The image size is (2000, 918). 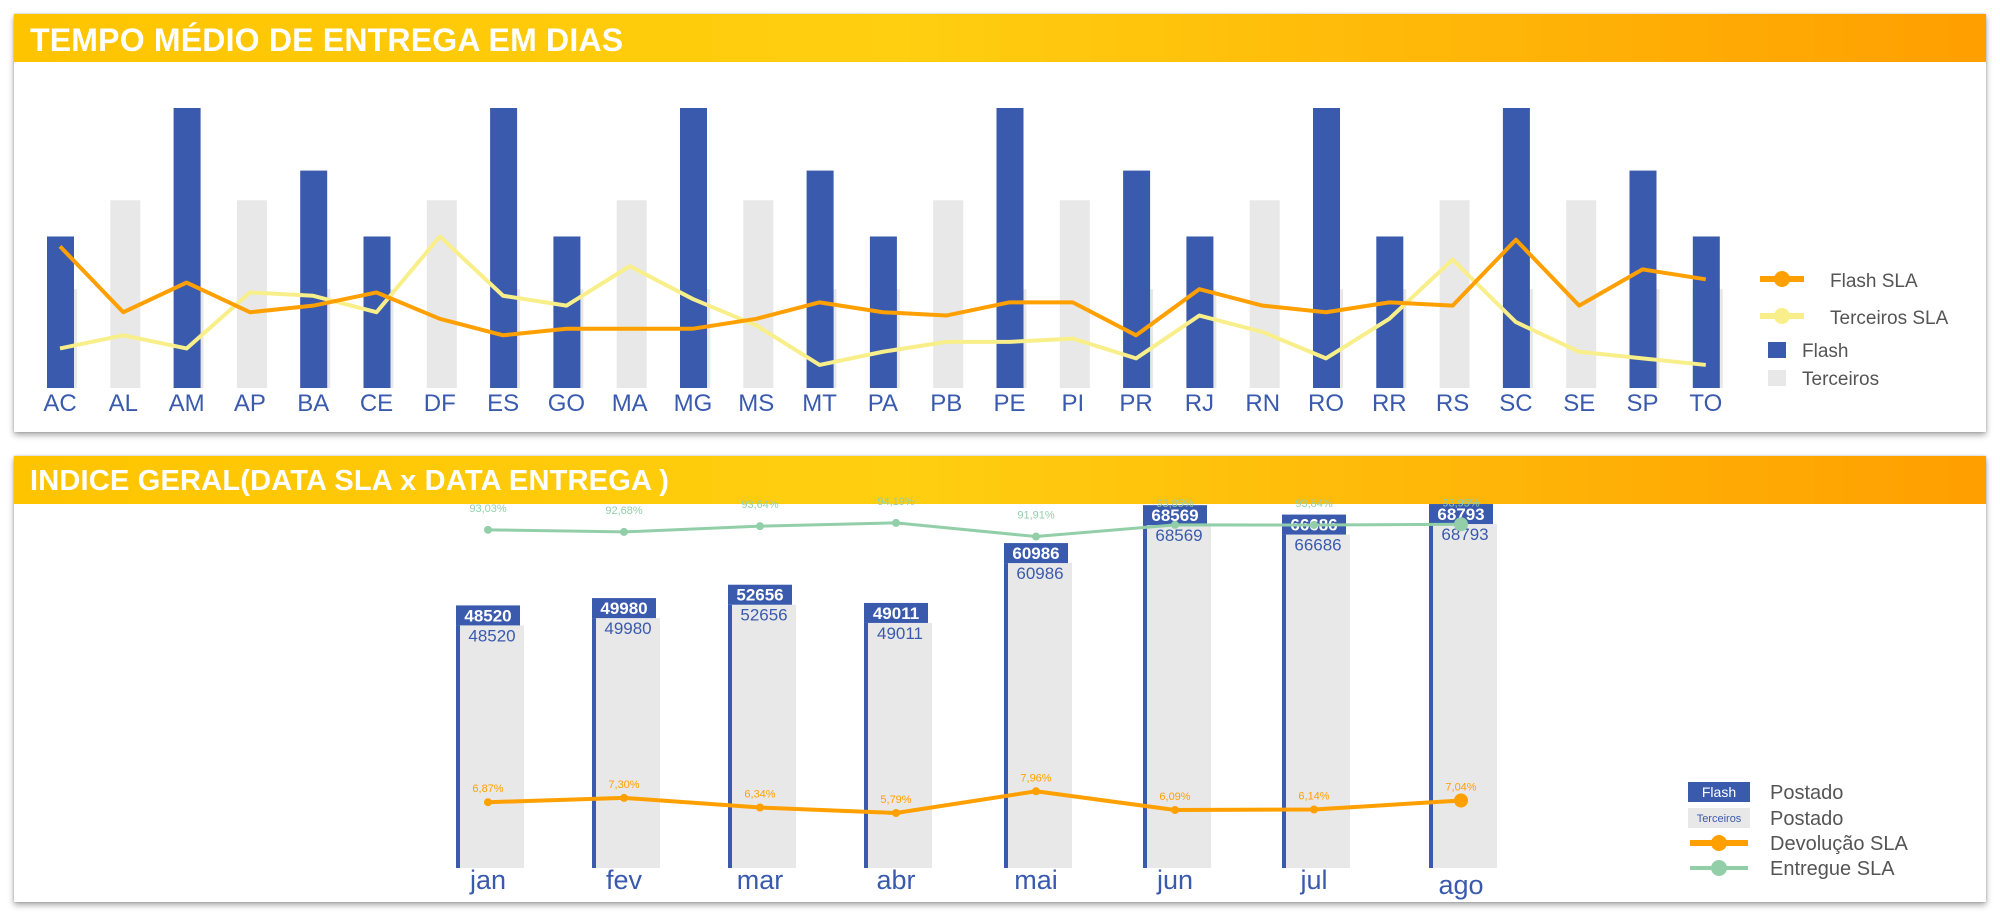 What do you see at coordinates (1264, 294) in the screenshot?
I see `terceiros-bar-RN` at bounding box center [1264, 294].